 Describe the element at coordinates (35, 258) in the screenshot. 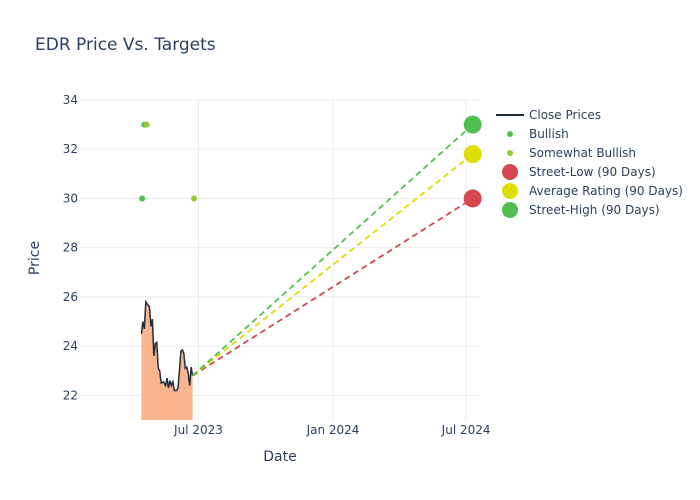

I see `y-axis-title: Price` at that location.